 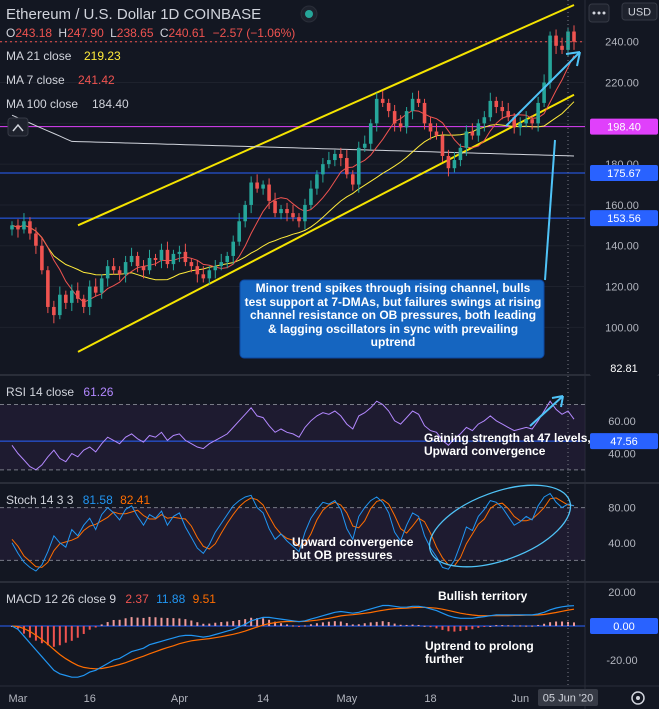 I want to click on stoch-note: Upward convergence but OB pressures, so click(x=353, y=549).